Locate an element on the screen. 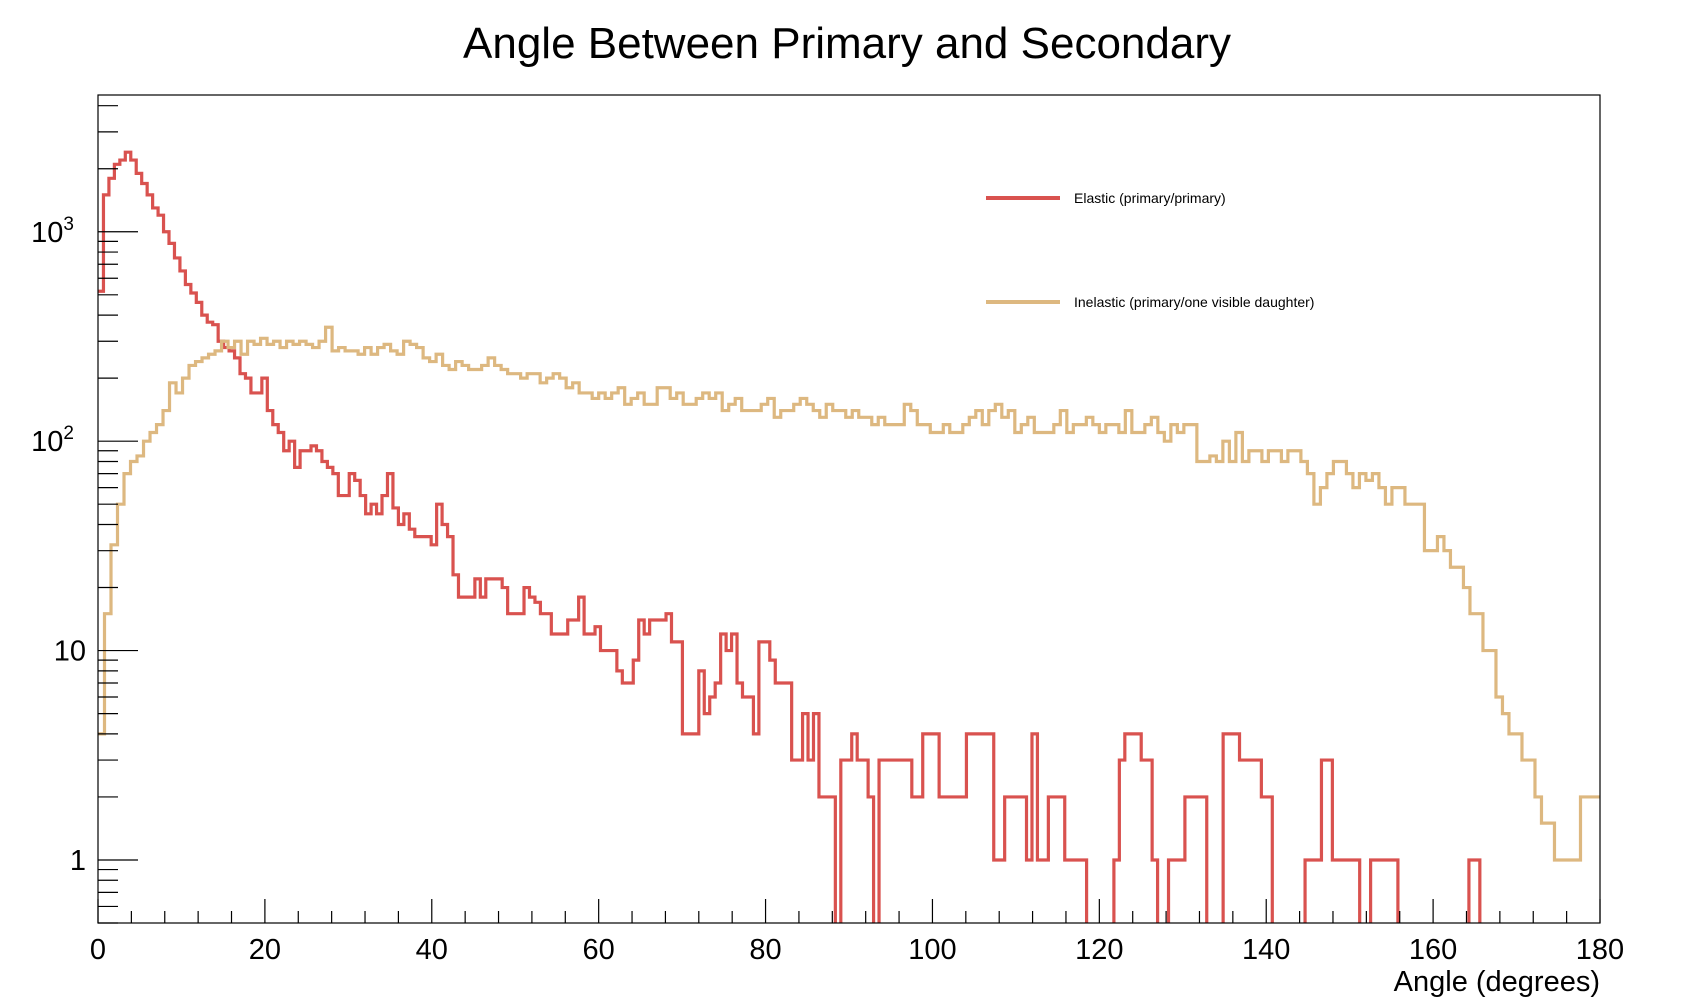 This screenshot has width=1694, height=1005. y-tick-label: 10 is located at coordinates (70, 652).